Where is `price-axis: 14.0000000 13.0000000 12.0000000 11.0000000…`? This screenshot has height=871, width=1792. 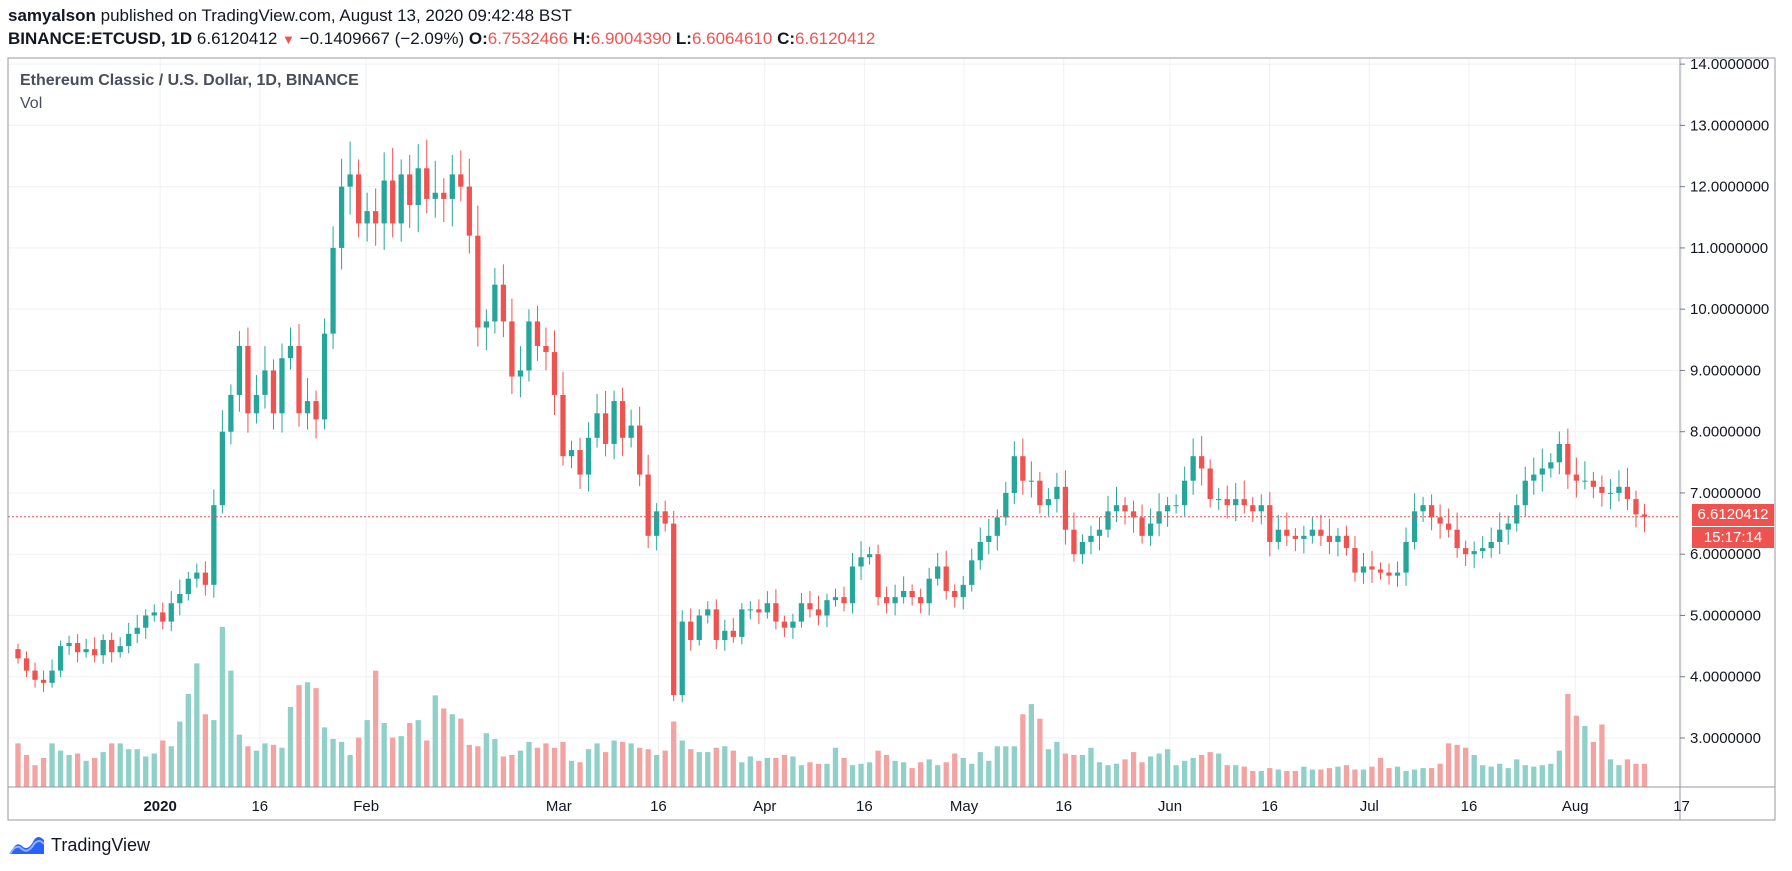 price-axis: 14.0000000 13.0000000 12.0000000 11.0000000… is located at coordinates (1724, 401).